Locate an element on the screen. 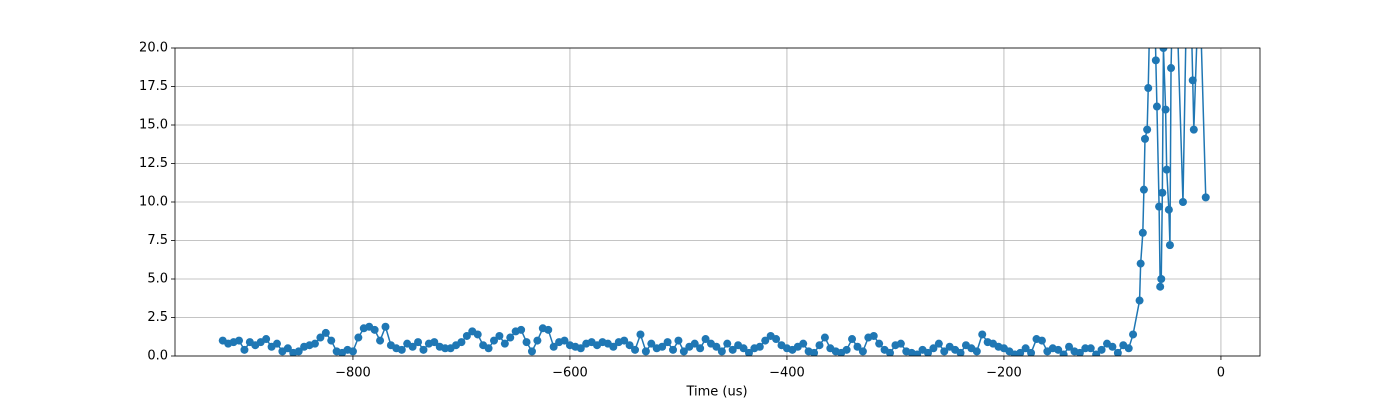  x-tick-label: −200 is located at coordinates (1004, 373).